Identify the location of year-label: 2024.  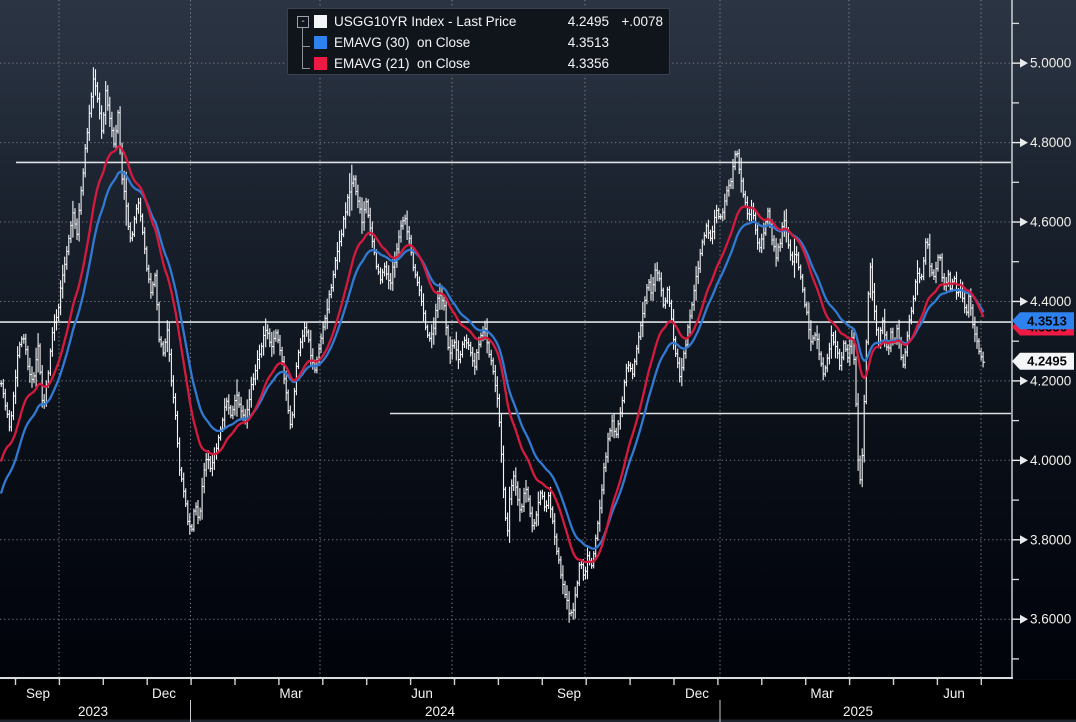
(440, 711).